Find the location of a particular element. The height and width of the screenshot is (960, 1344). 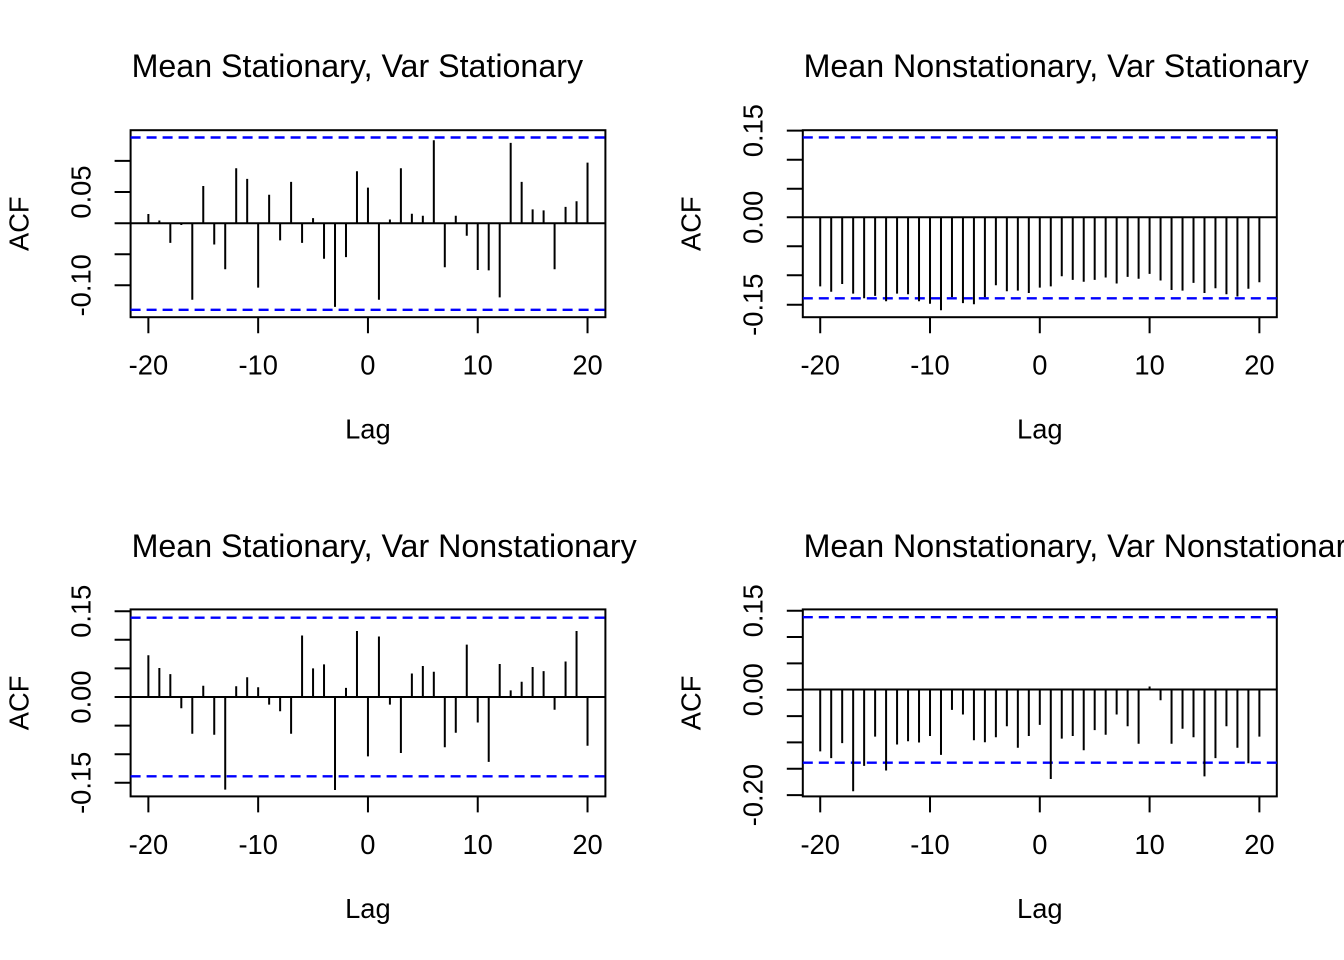

svg-text:Mean Stationary, Var Stationar: Mean Stationary, Var Stationary is located at coordinates (358, 66).